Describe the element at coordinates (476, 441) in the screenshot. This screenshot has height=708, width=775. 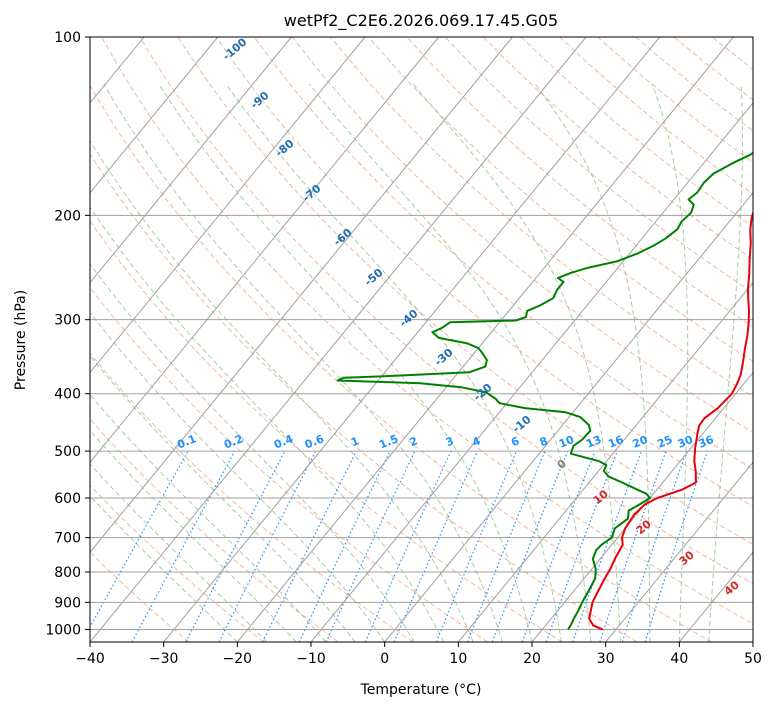
I see `mixing-ratio-label: 4` at that location.